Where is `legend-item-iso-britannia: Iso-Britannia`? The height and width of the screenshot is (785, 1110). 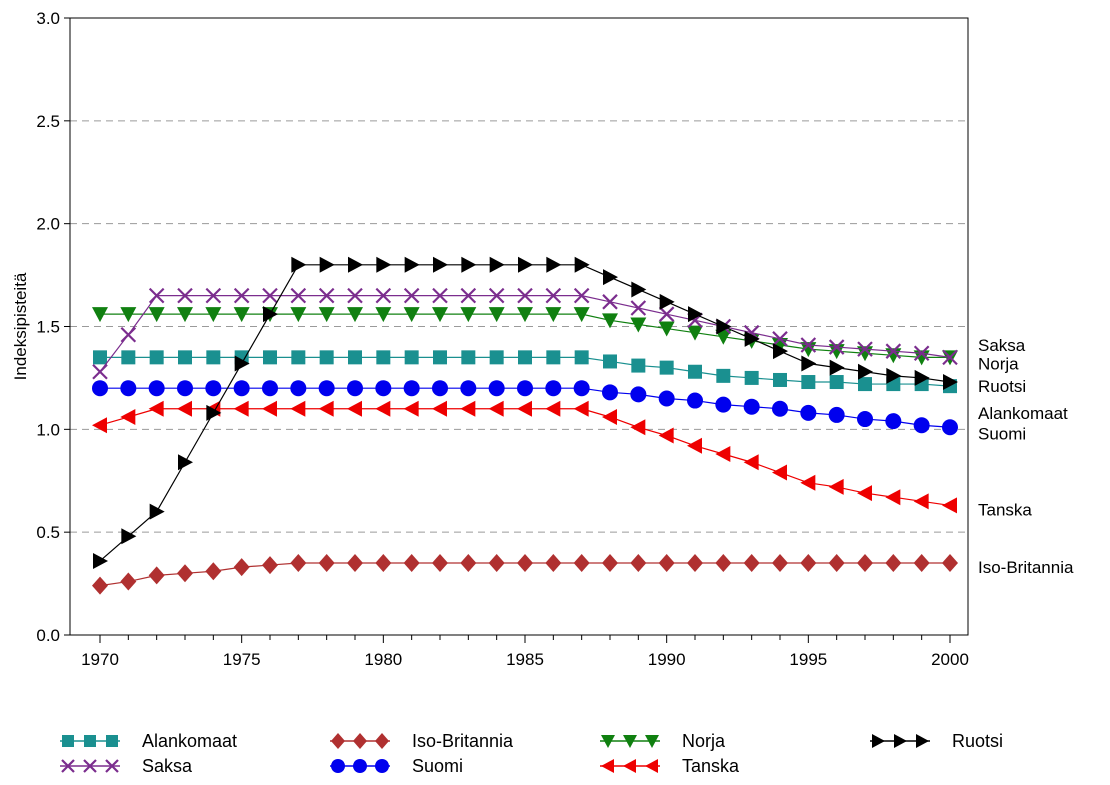
legend-item-iso-britannia: Iso-Britannia is located at coordinates (422, 741).